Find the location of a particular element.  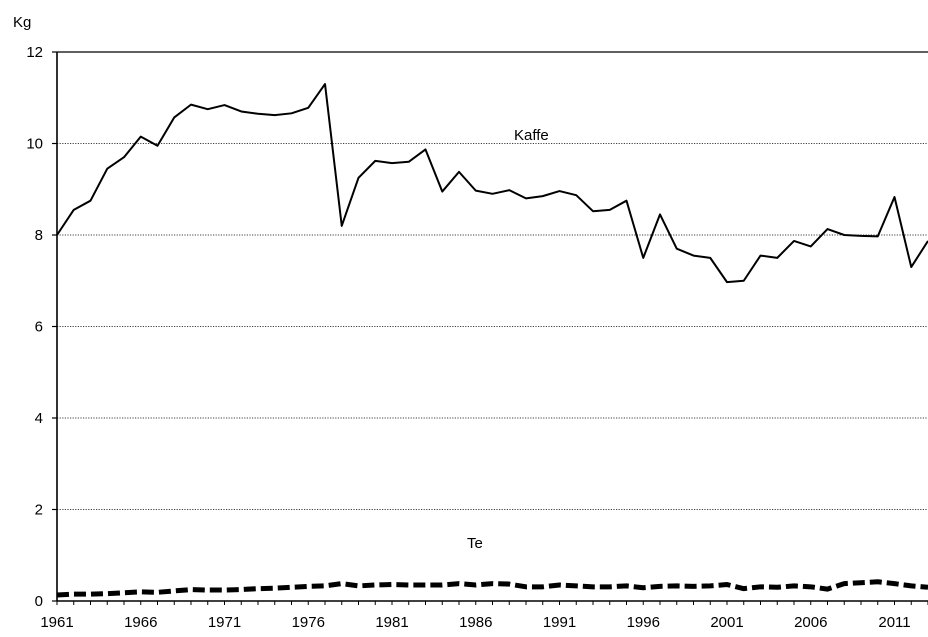

x-tick-label-1981: 1981 is located at coordinates (391, 622).